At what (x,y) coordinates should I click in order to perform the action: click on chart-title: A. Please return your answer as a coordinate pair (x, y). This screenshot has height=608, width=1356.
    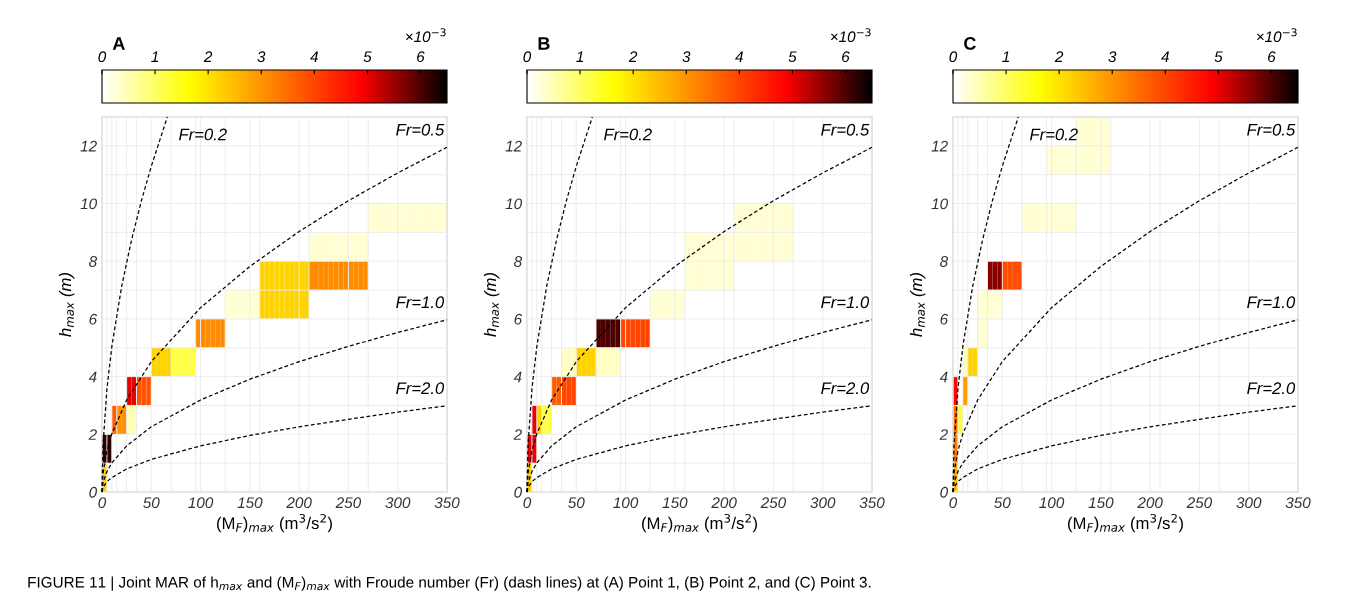
    Looking at the image, I should click on (118, 43).